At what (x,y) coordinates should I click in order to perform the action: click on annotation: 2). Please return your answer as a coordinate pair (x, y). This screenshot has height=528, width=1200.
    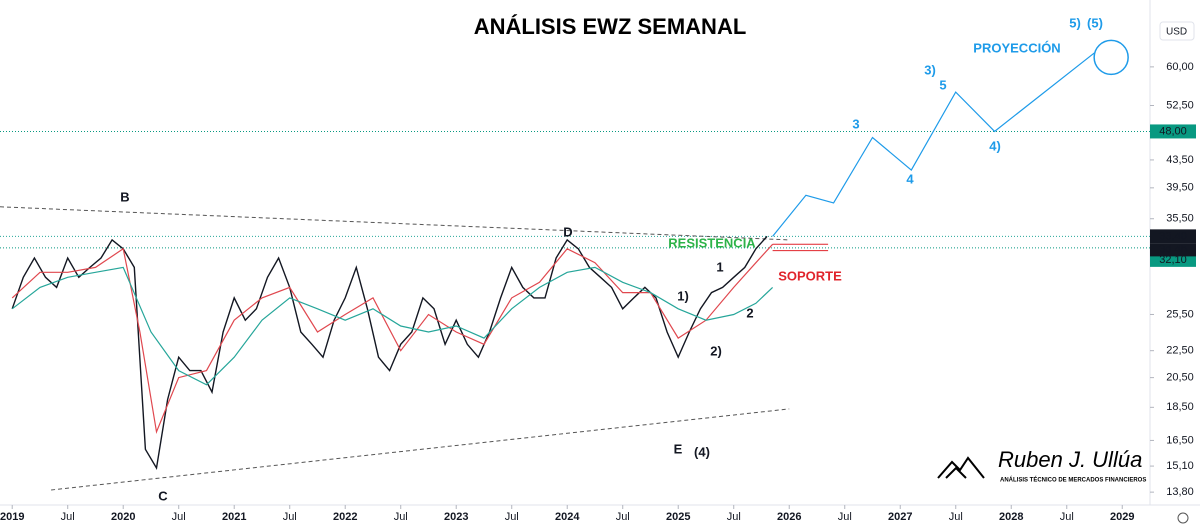
    Looking at the image, I should click on (716, 350).